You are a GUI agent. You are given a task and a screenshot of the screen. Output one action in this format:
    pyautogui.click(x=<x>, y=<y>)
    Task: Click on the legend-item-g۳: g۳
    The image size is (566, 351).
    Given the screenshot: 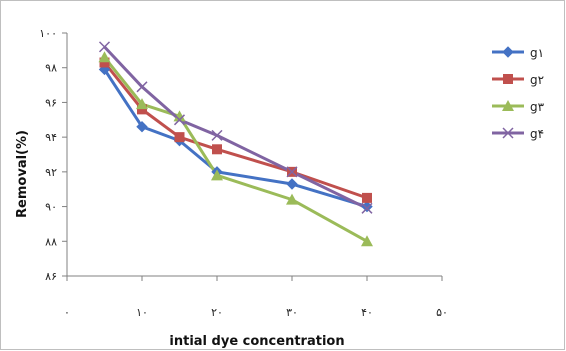 What is the action you would take?
    pyautogui.click(x=518, y=107)
    